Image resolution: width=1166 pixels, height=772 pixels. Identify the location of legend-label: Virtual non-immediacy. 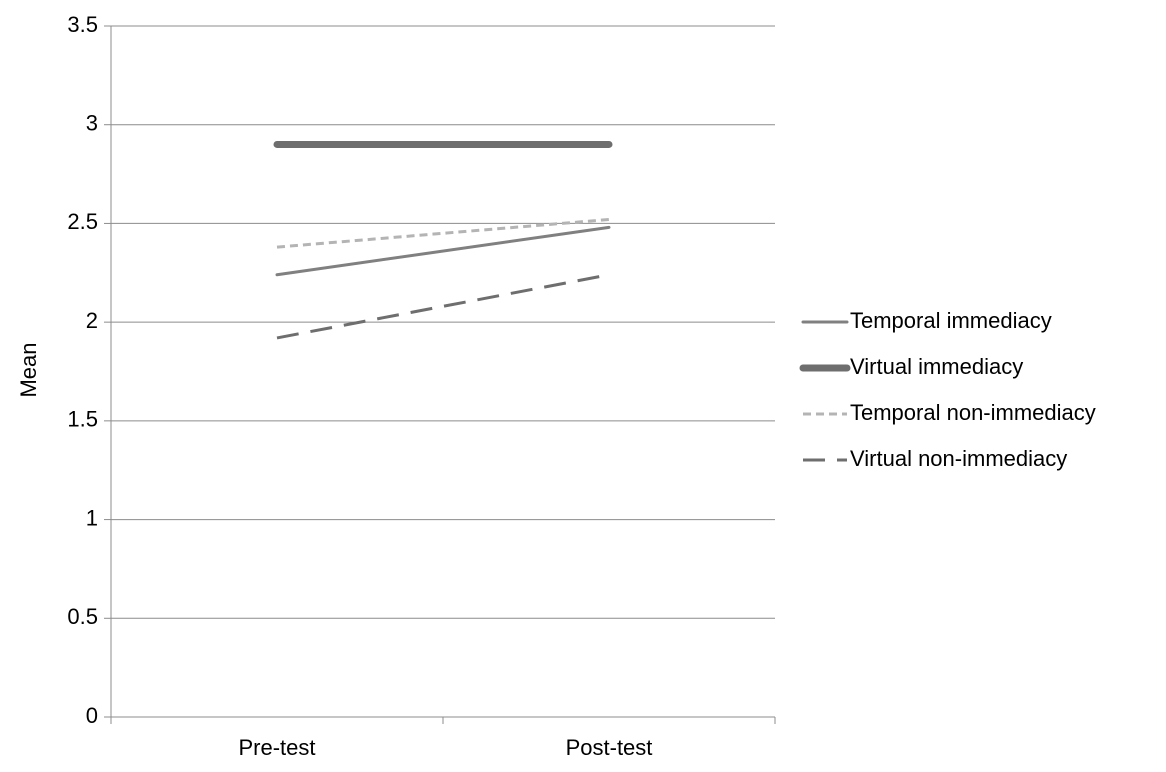
(958, 458).